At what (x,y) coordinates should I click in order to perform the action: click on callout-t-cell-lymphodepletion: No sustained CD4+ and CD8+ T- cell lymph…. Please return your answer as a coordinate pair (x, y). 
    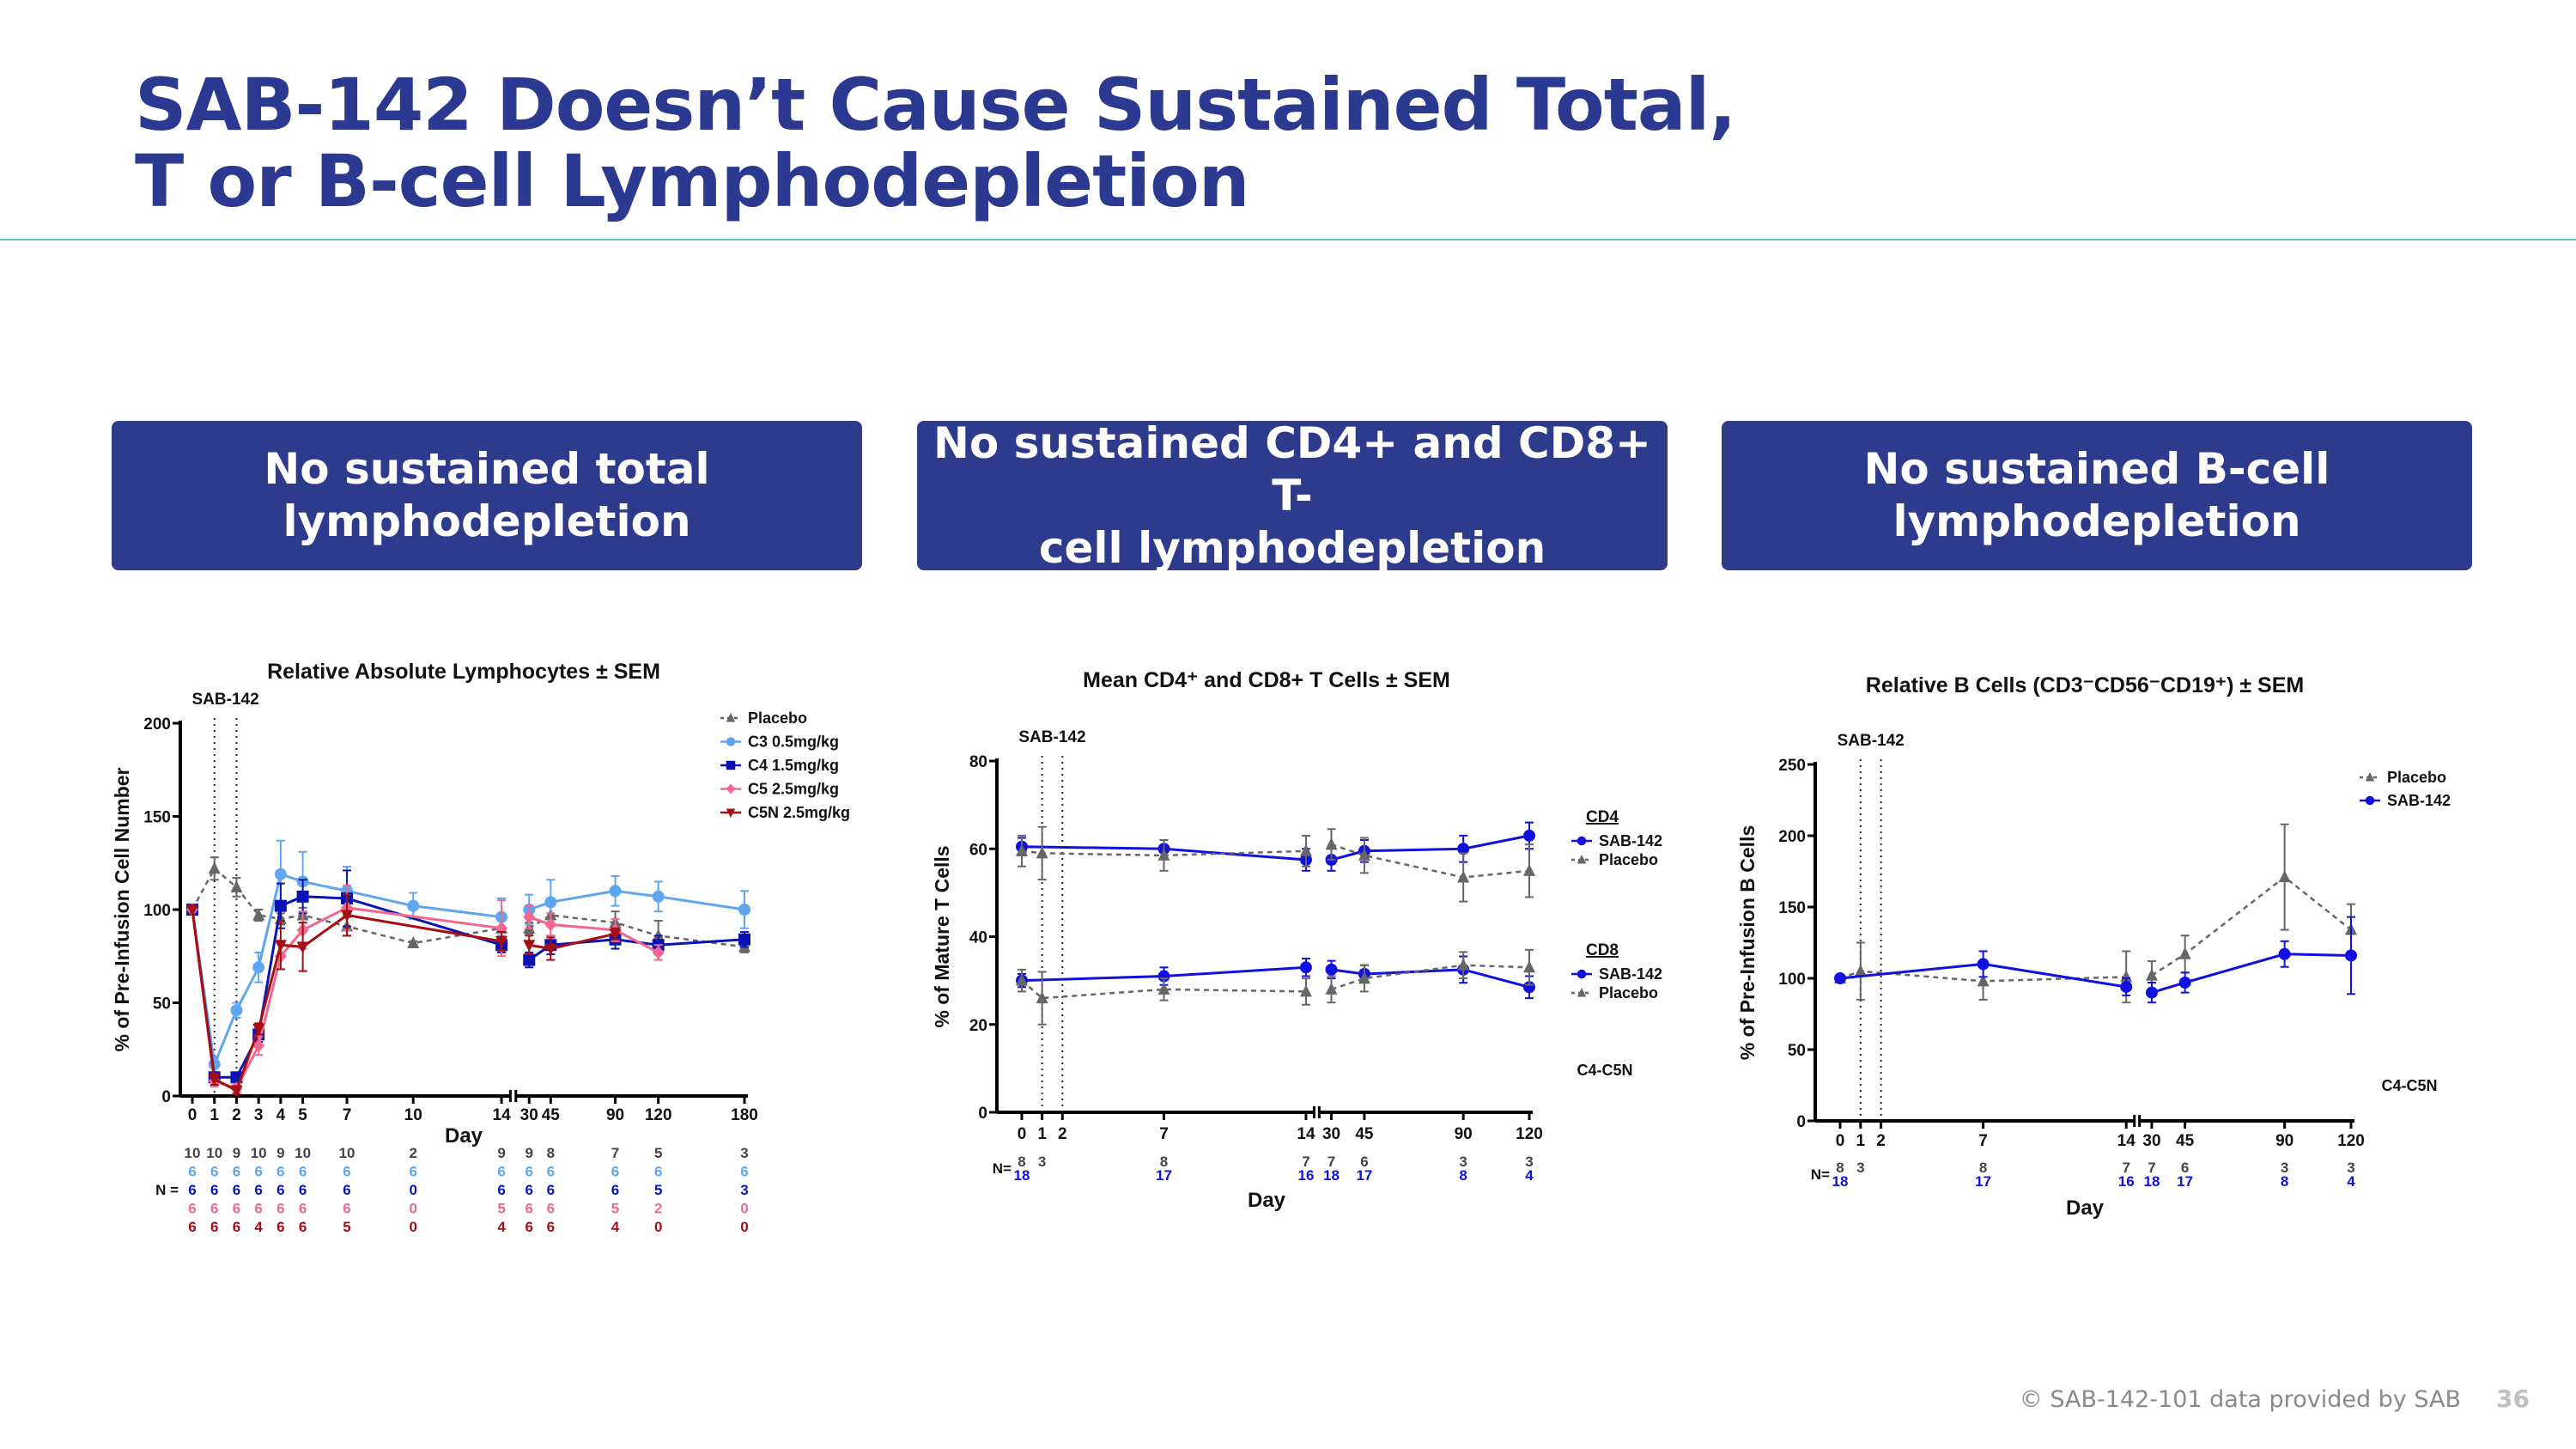
    Looking at the image, I should click on (1292, 495).